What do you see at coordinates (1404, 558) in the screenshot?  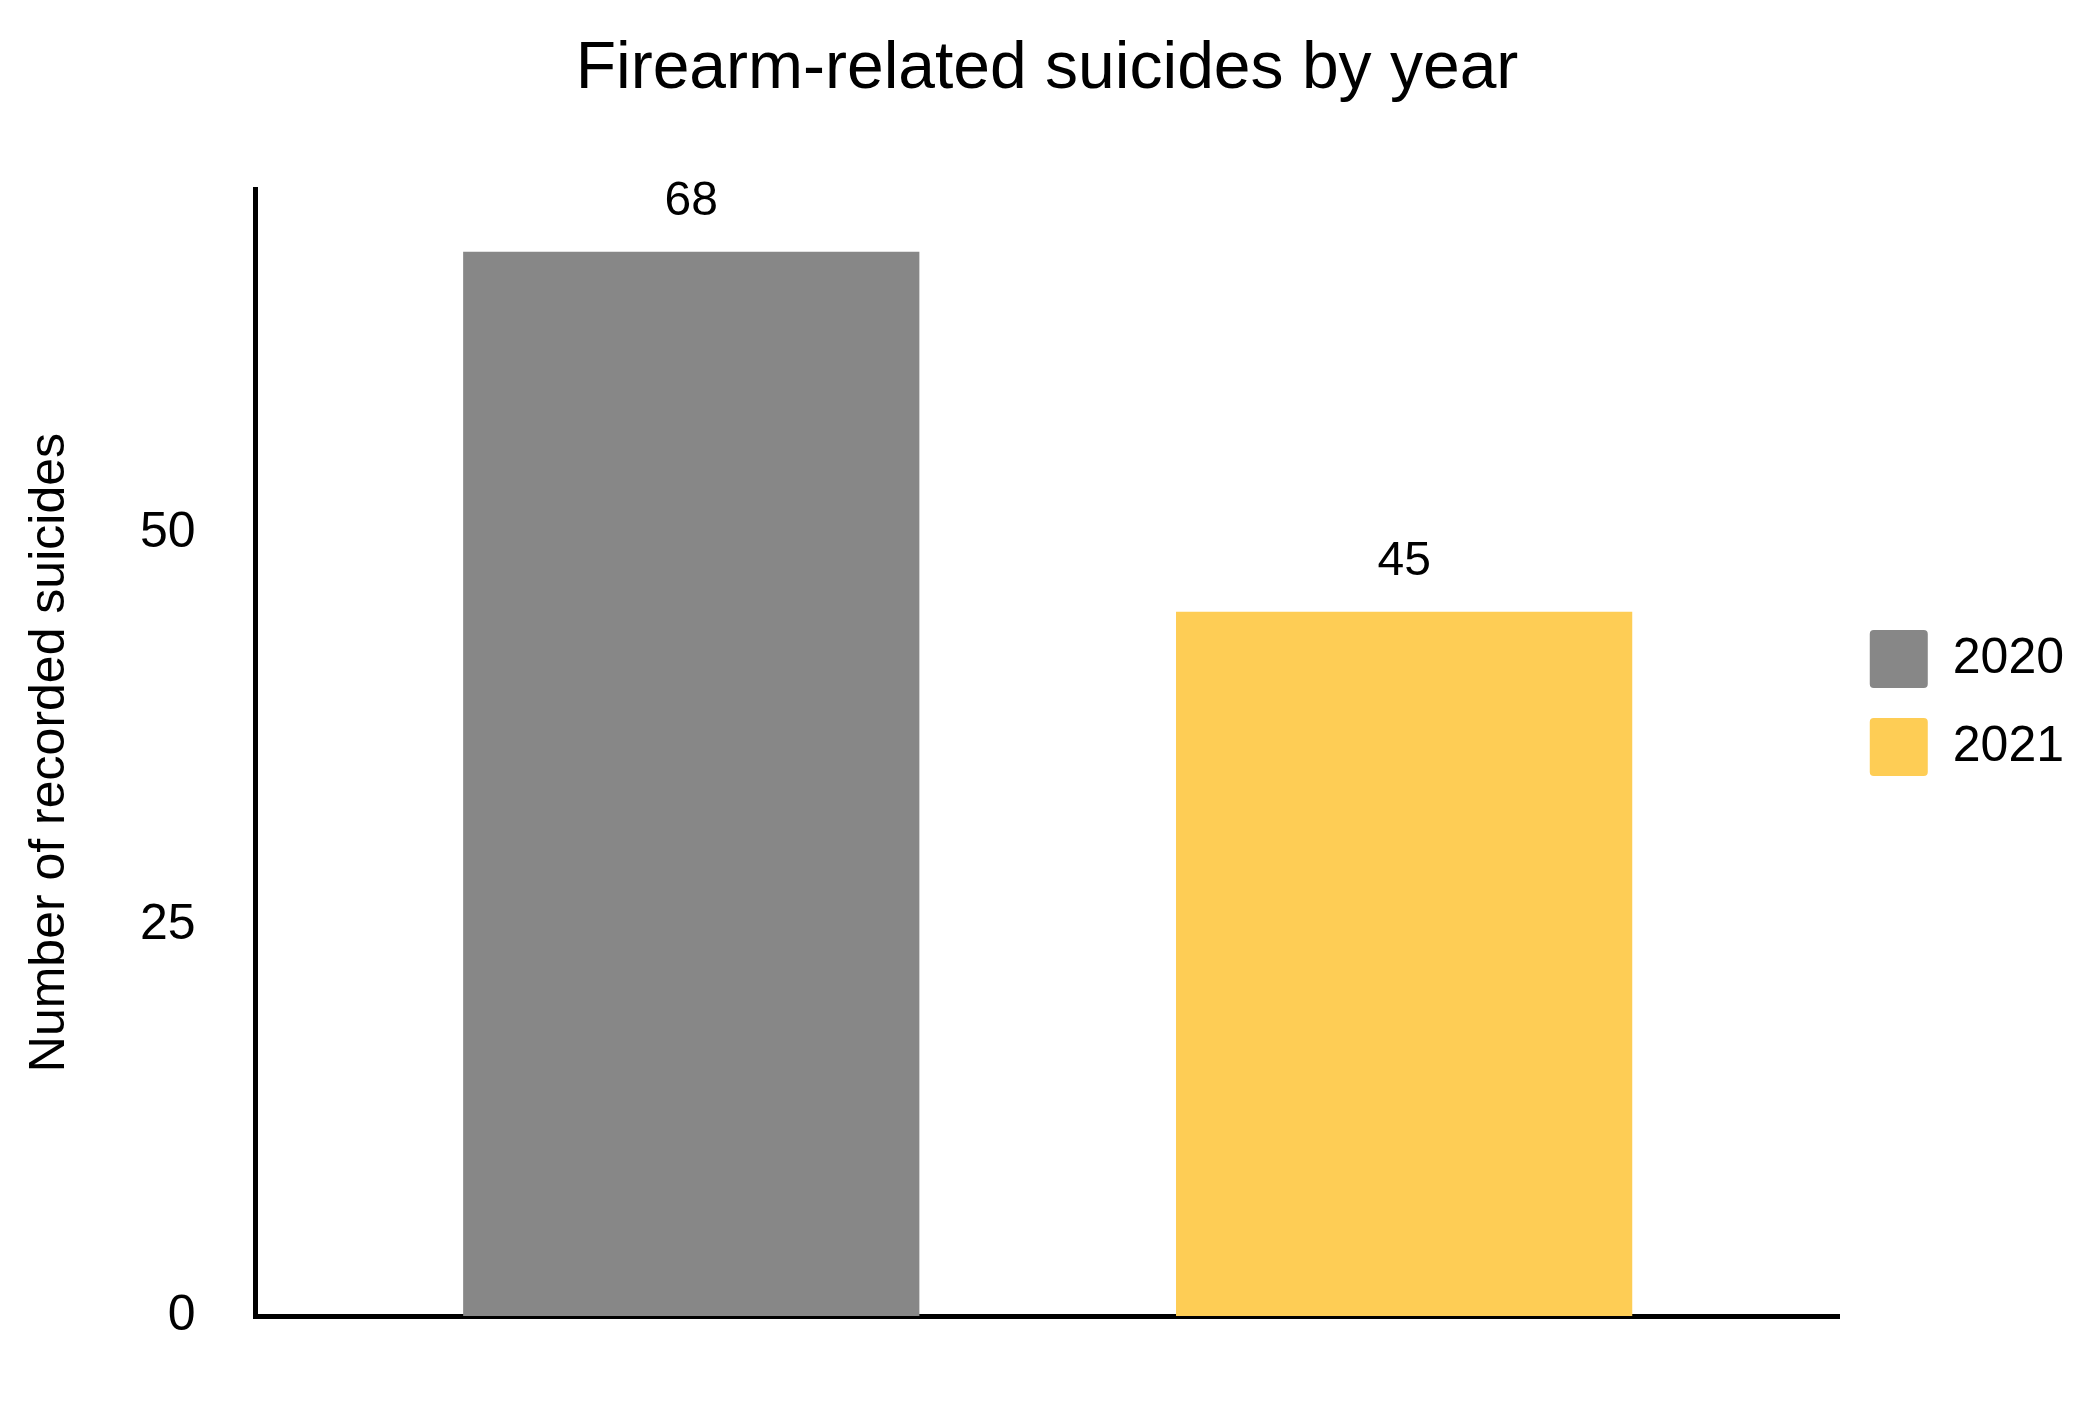 I see `data-label: 45` at bounding box center [1404, 558].